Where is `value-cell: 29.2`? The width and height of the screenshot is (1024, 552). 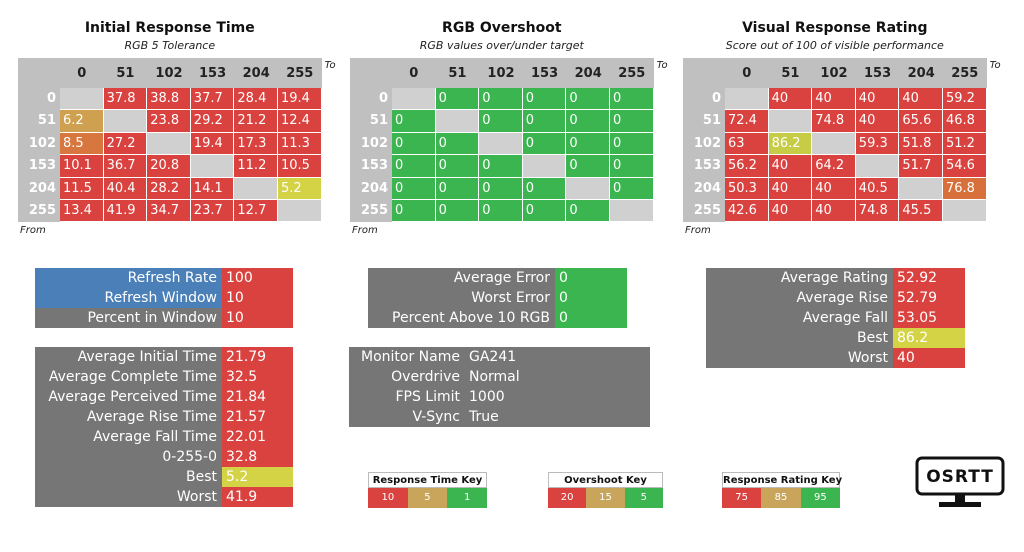
value-cell: 29.2 is located at coordinates (212, 121).